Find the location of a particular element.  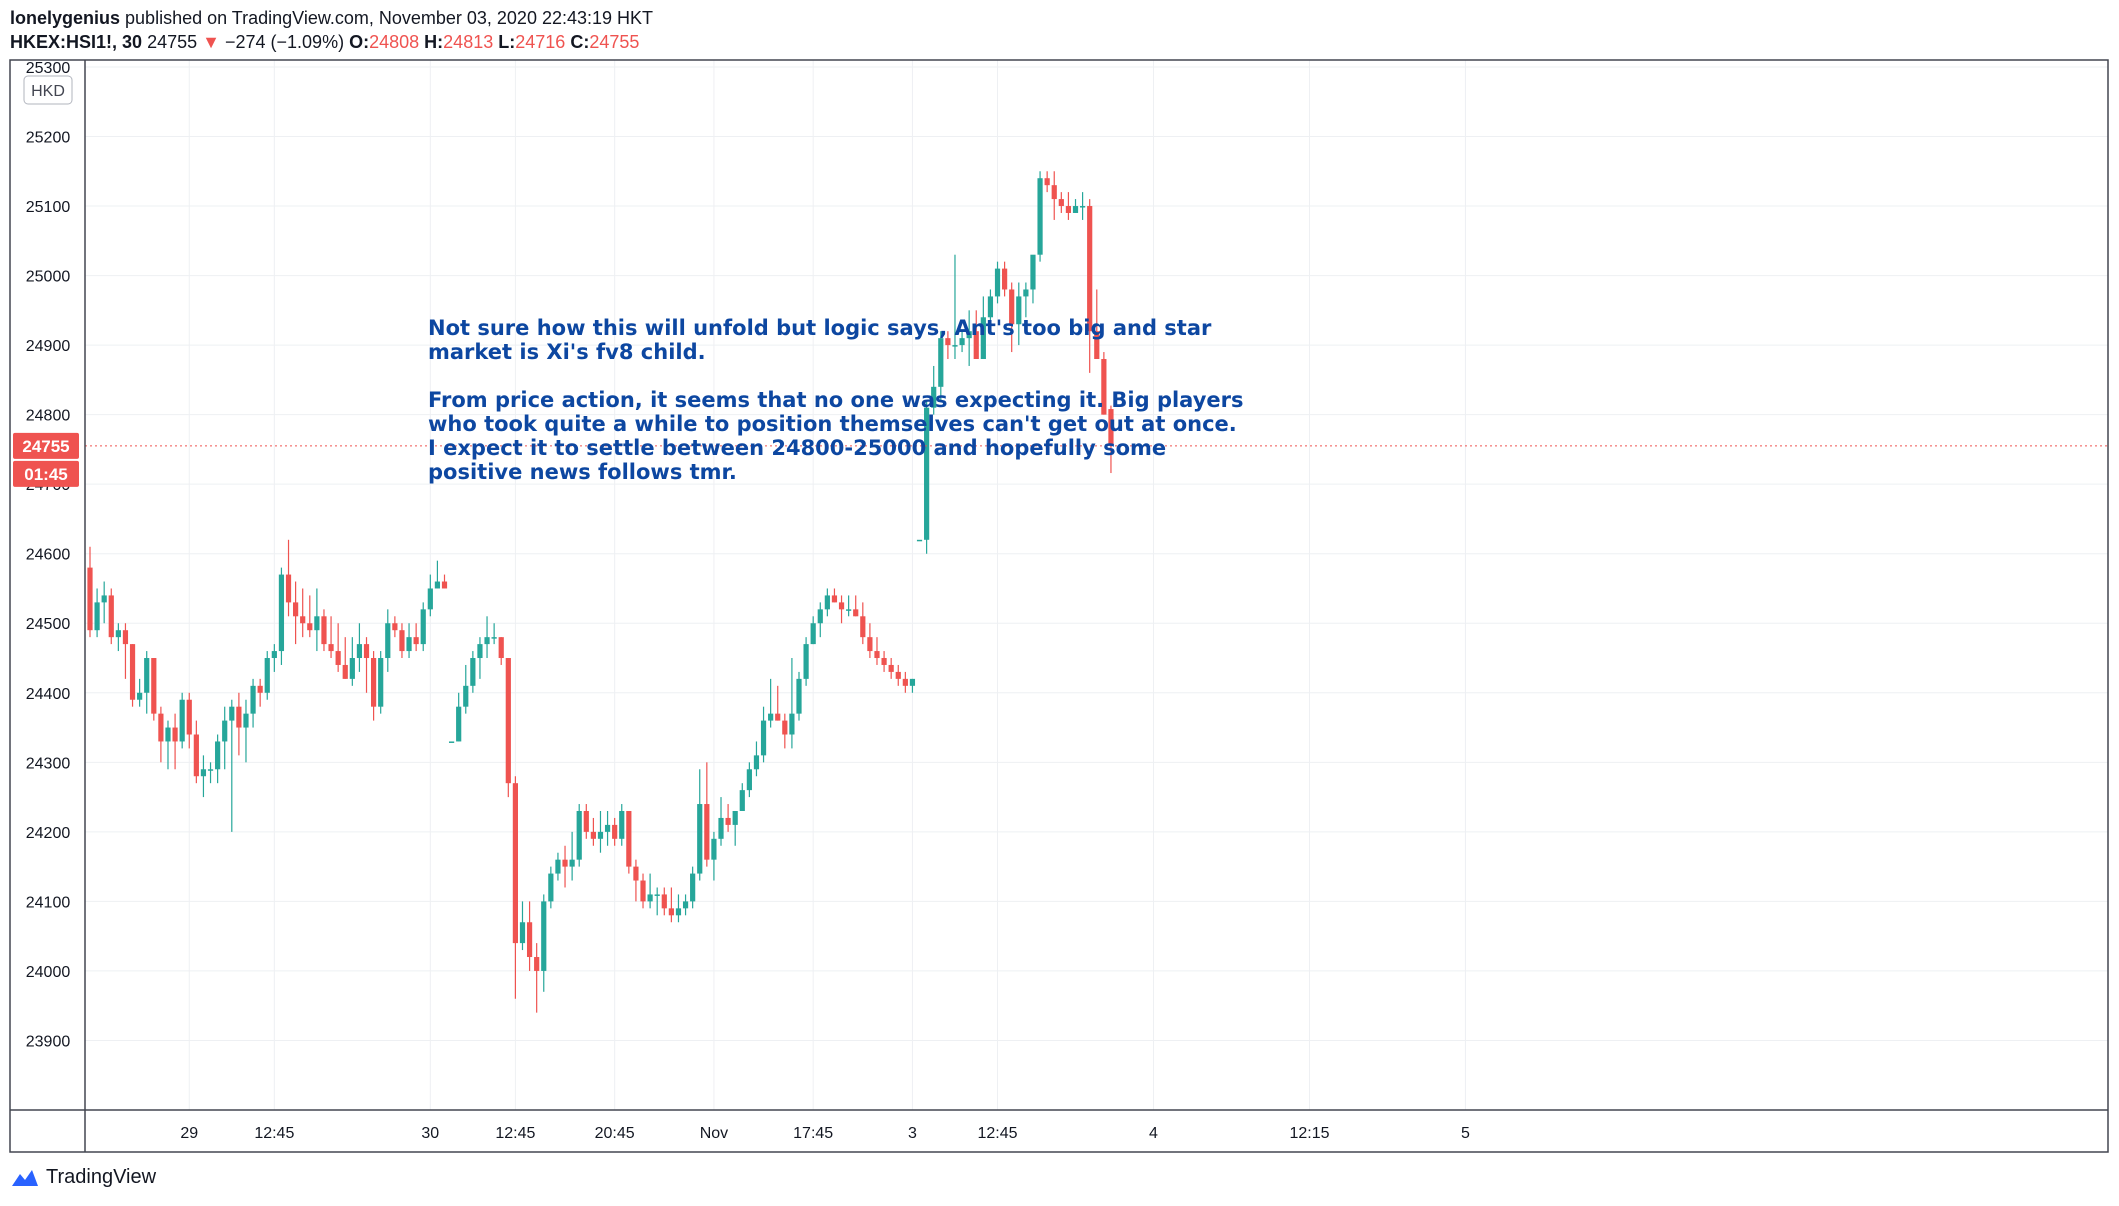

author-name: lonelygenius is located at coordinates (65, 18).